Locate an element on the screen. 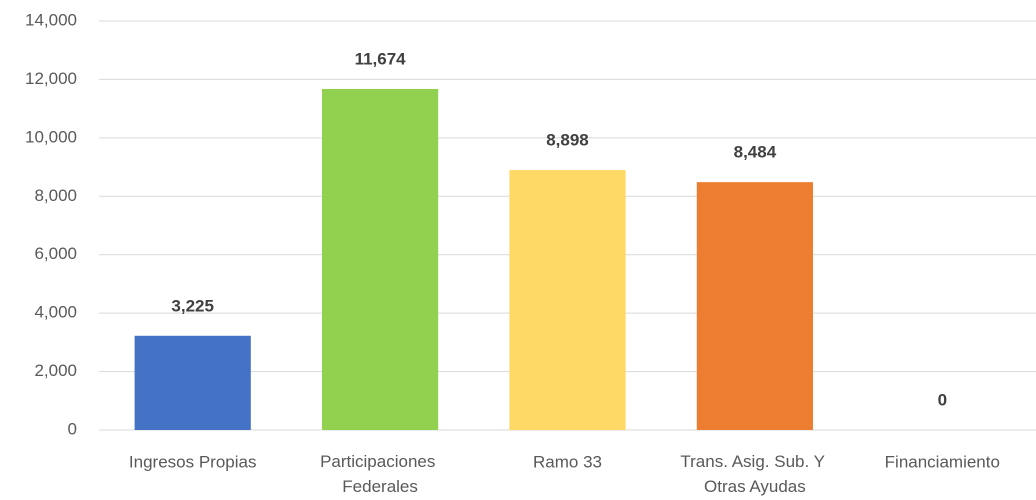  y-tick-label: 4,000 is located at coordinates (55, 312).